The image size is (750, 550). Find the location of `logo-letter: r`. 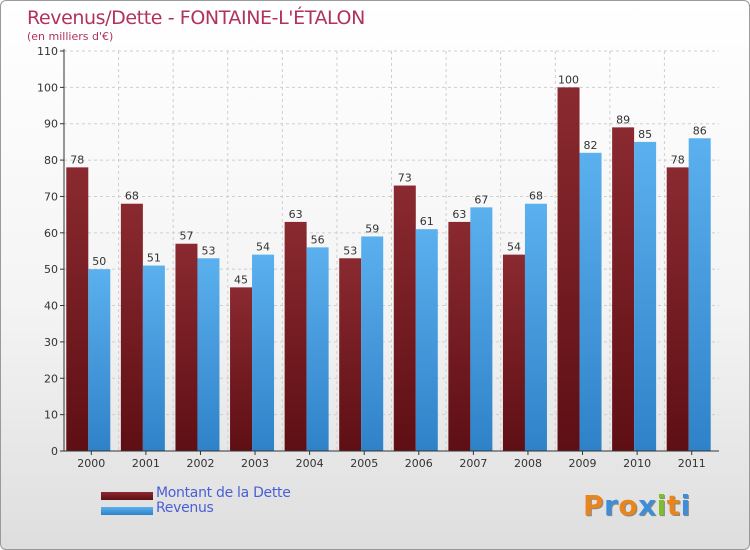

logo-letter: r is located at coordinates (611, 505).